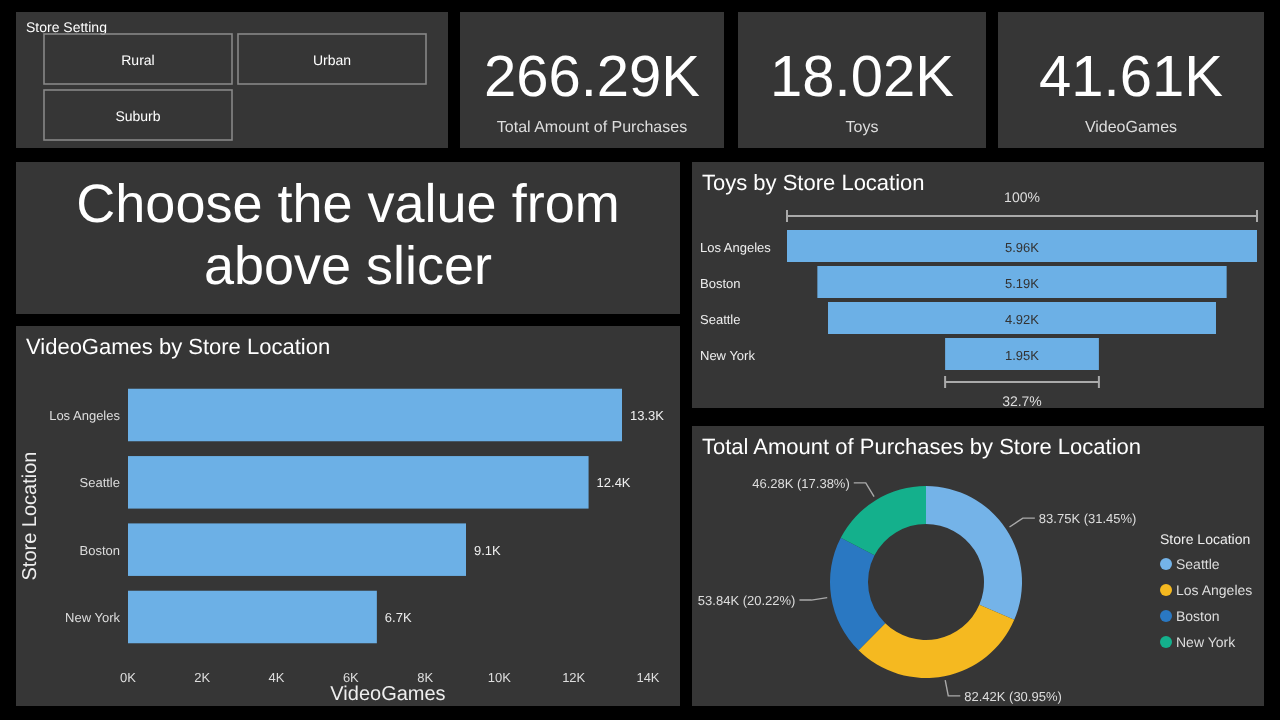 The image size is (1280, 720). Describe the element at coordinates (1132, 78) in the screenshot. I see `text: 41.61K` at that location.